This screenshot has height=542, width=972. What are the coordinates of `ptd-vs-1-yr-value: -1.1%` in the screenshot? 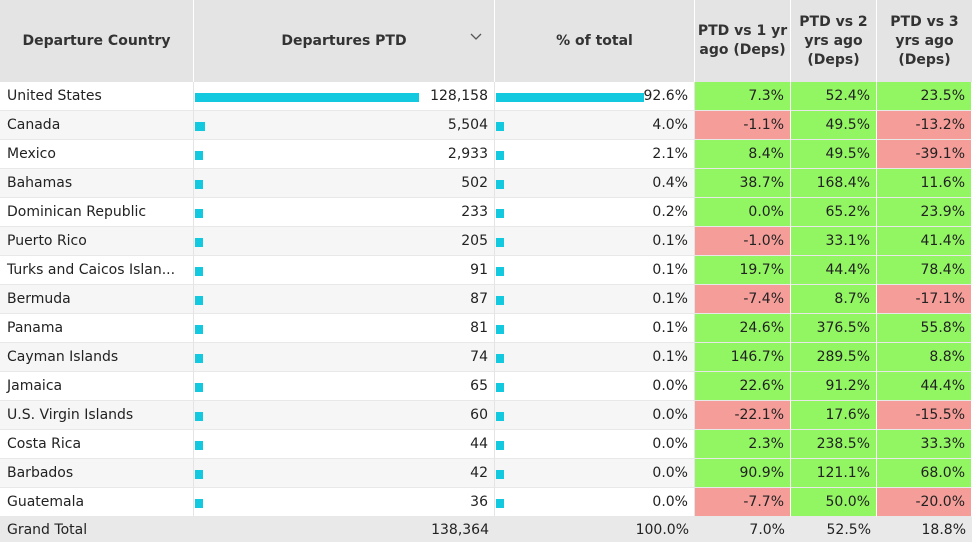 It's located at (763, 125).